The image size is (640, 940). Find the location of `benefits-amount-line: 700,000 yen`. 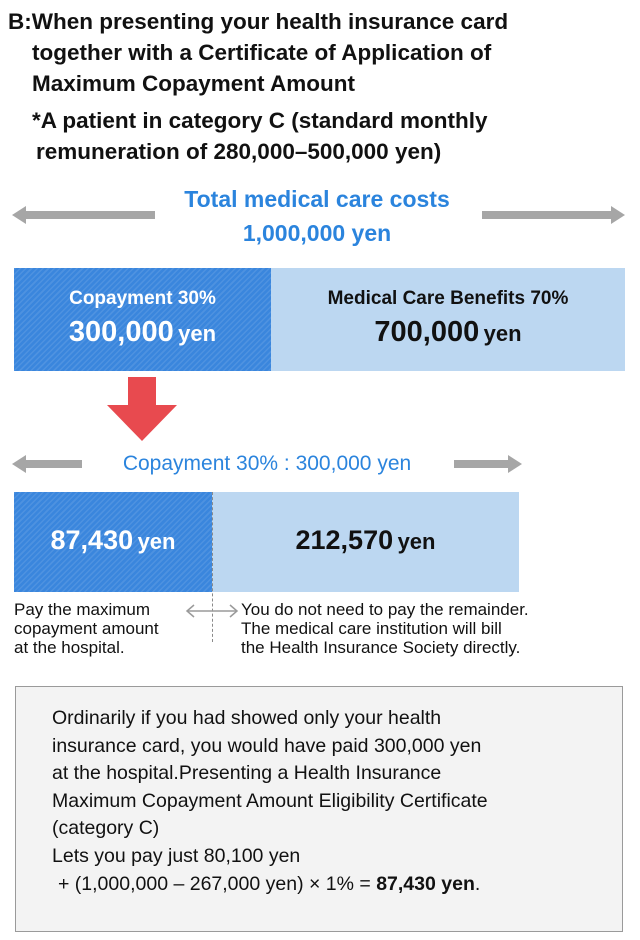

benefits-amount-line: 700,000 yen is located at coordinates (448, 332).